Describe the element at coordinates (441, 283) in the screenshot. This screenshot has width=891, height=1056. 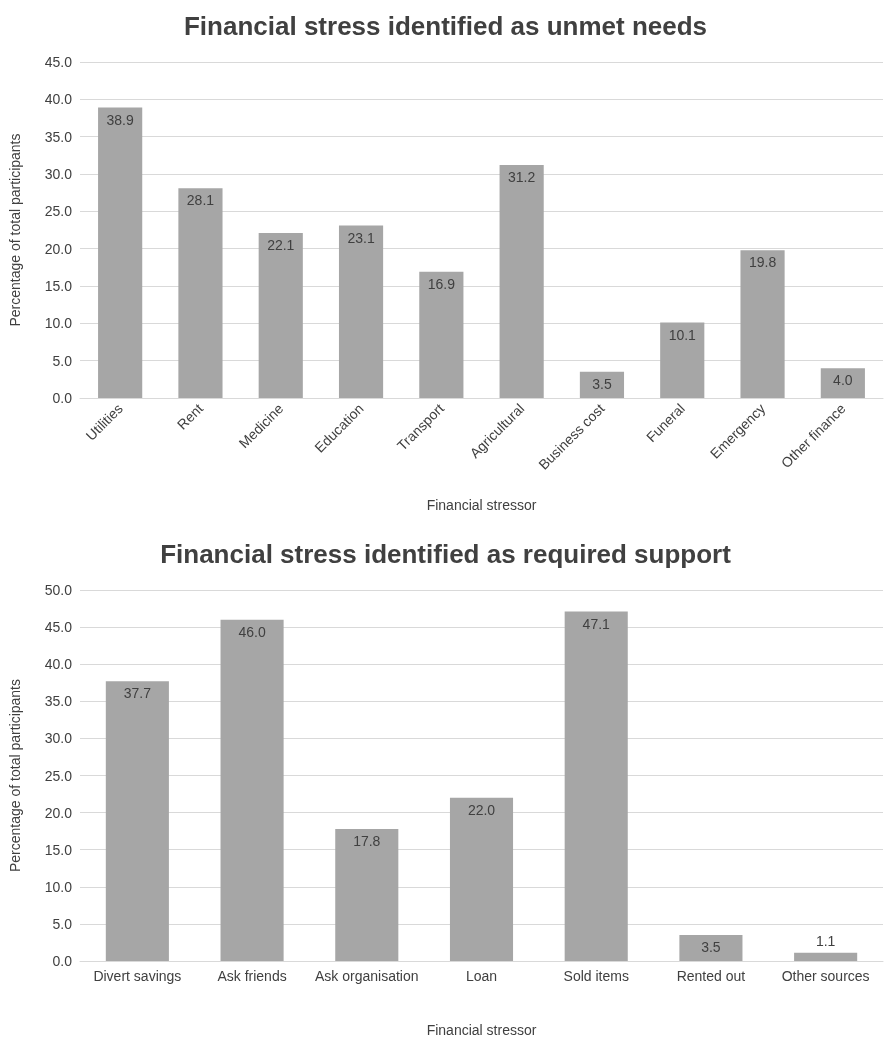
I see `data-label: 16.9` at that location.